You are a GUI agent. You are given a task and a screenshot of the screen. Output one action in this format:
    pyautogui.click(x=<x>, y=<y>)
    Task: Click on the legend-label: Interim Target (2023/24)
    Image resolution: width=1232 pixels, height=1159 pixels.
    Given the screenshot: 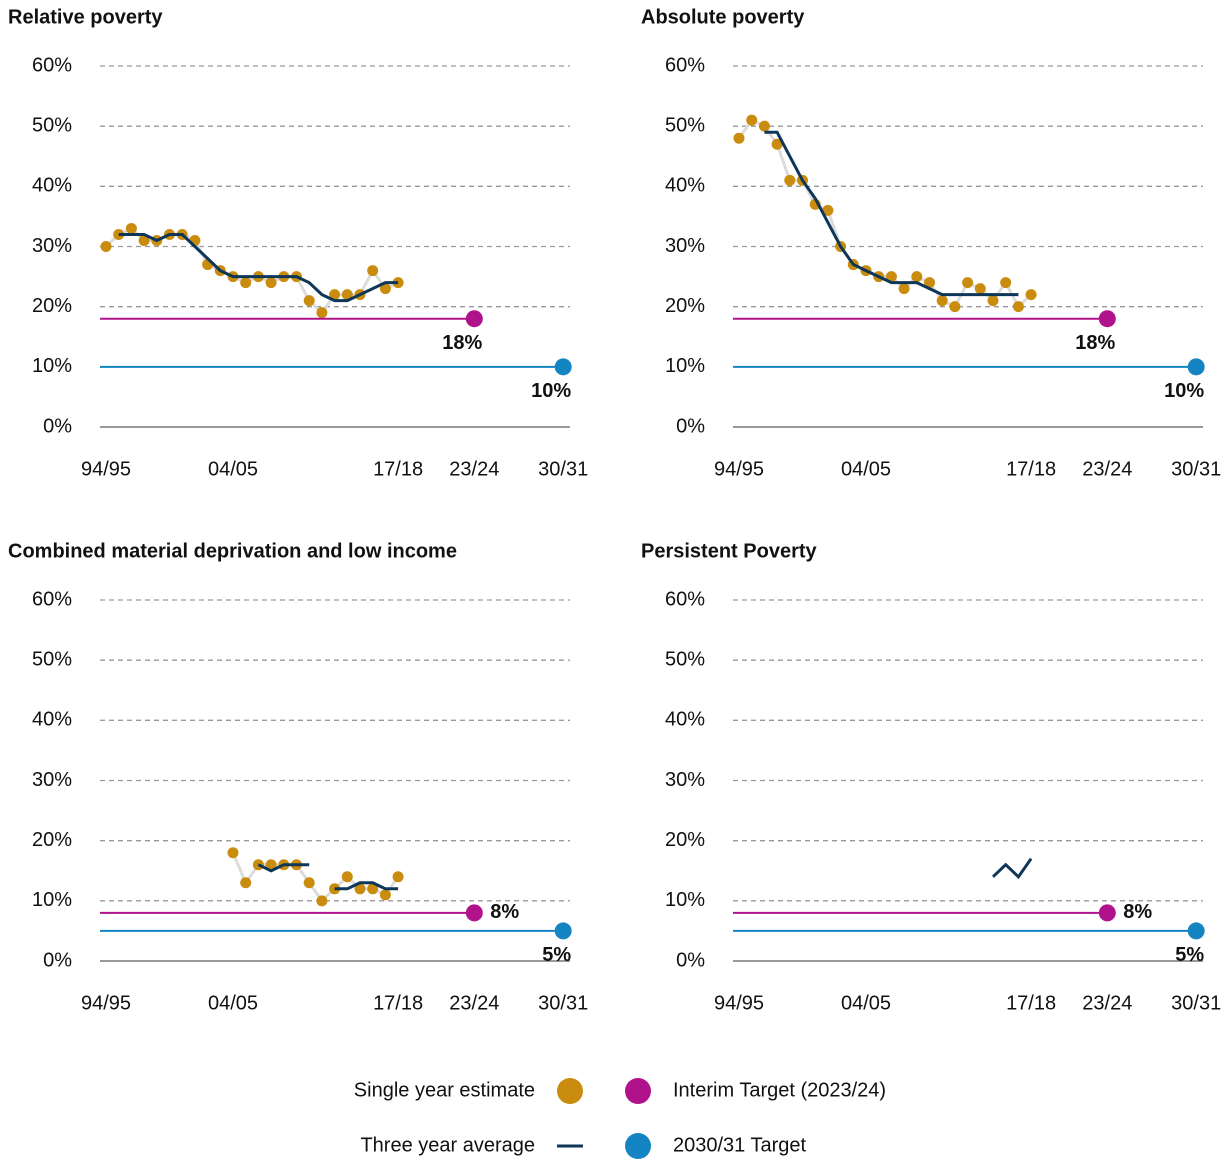 What is the action you would take?
    pyautogui.click(x=779, y=1090)
    